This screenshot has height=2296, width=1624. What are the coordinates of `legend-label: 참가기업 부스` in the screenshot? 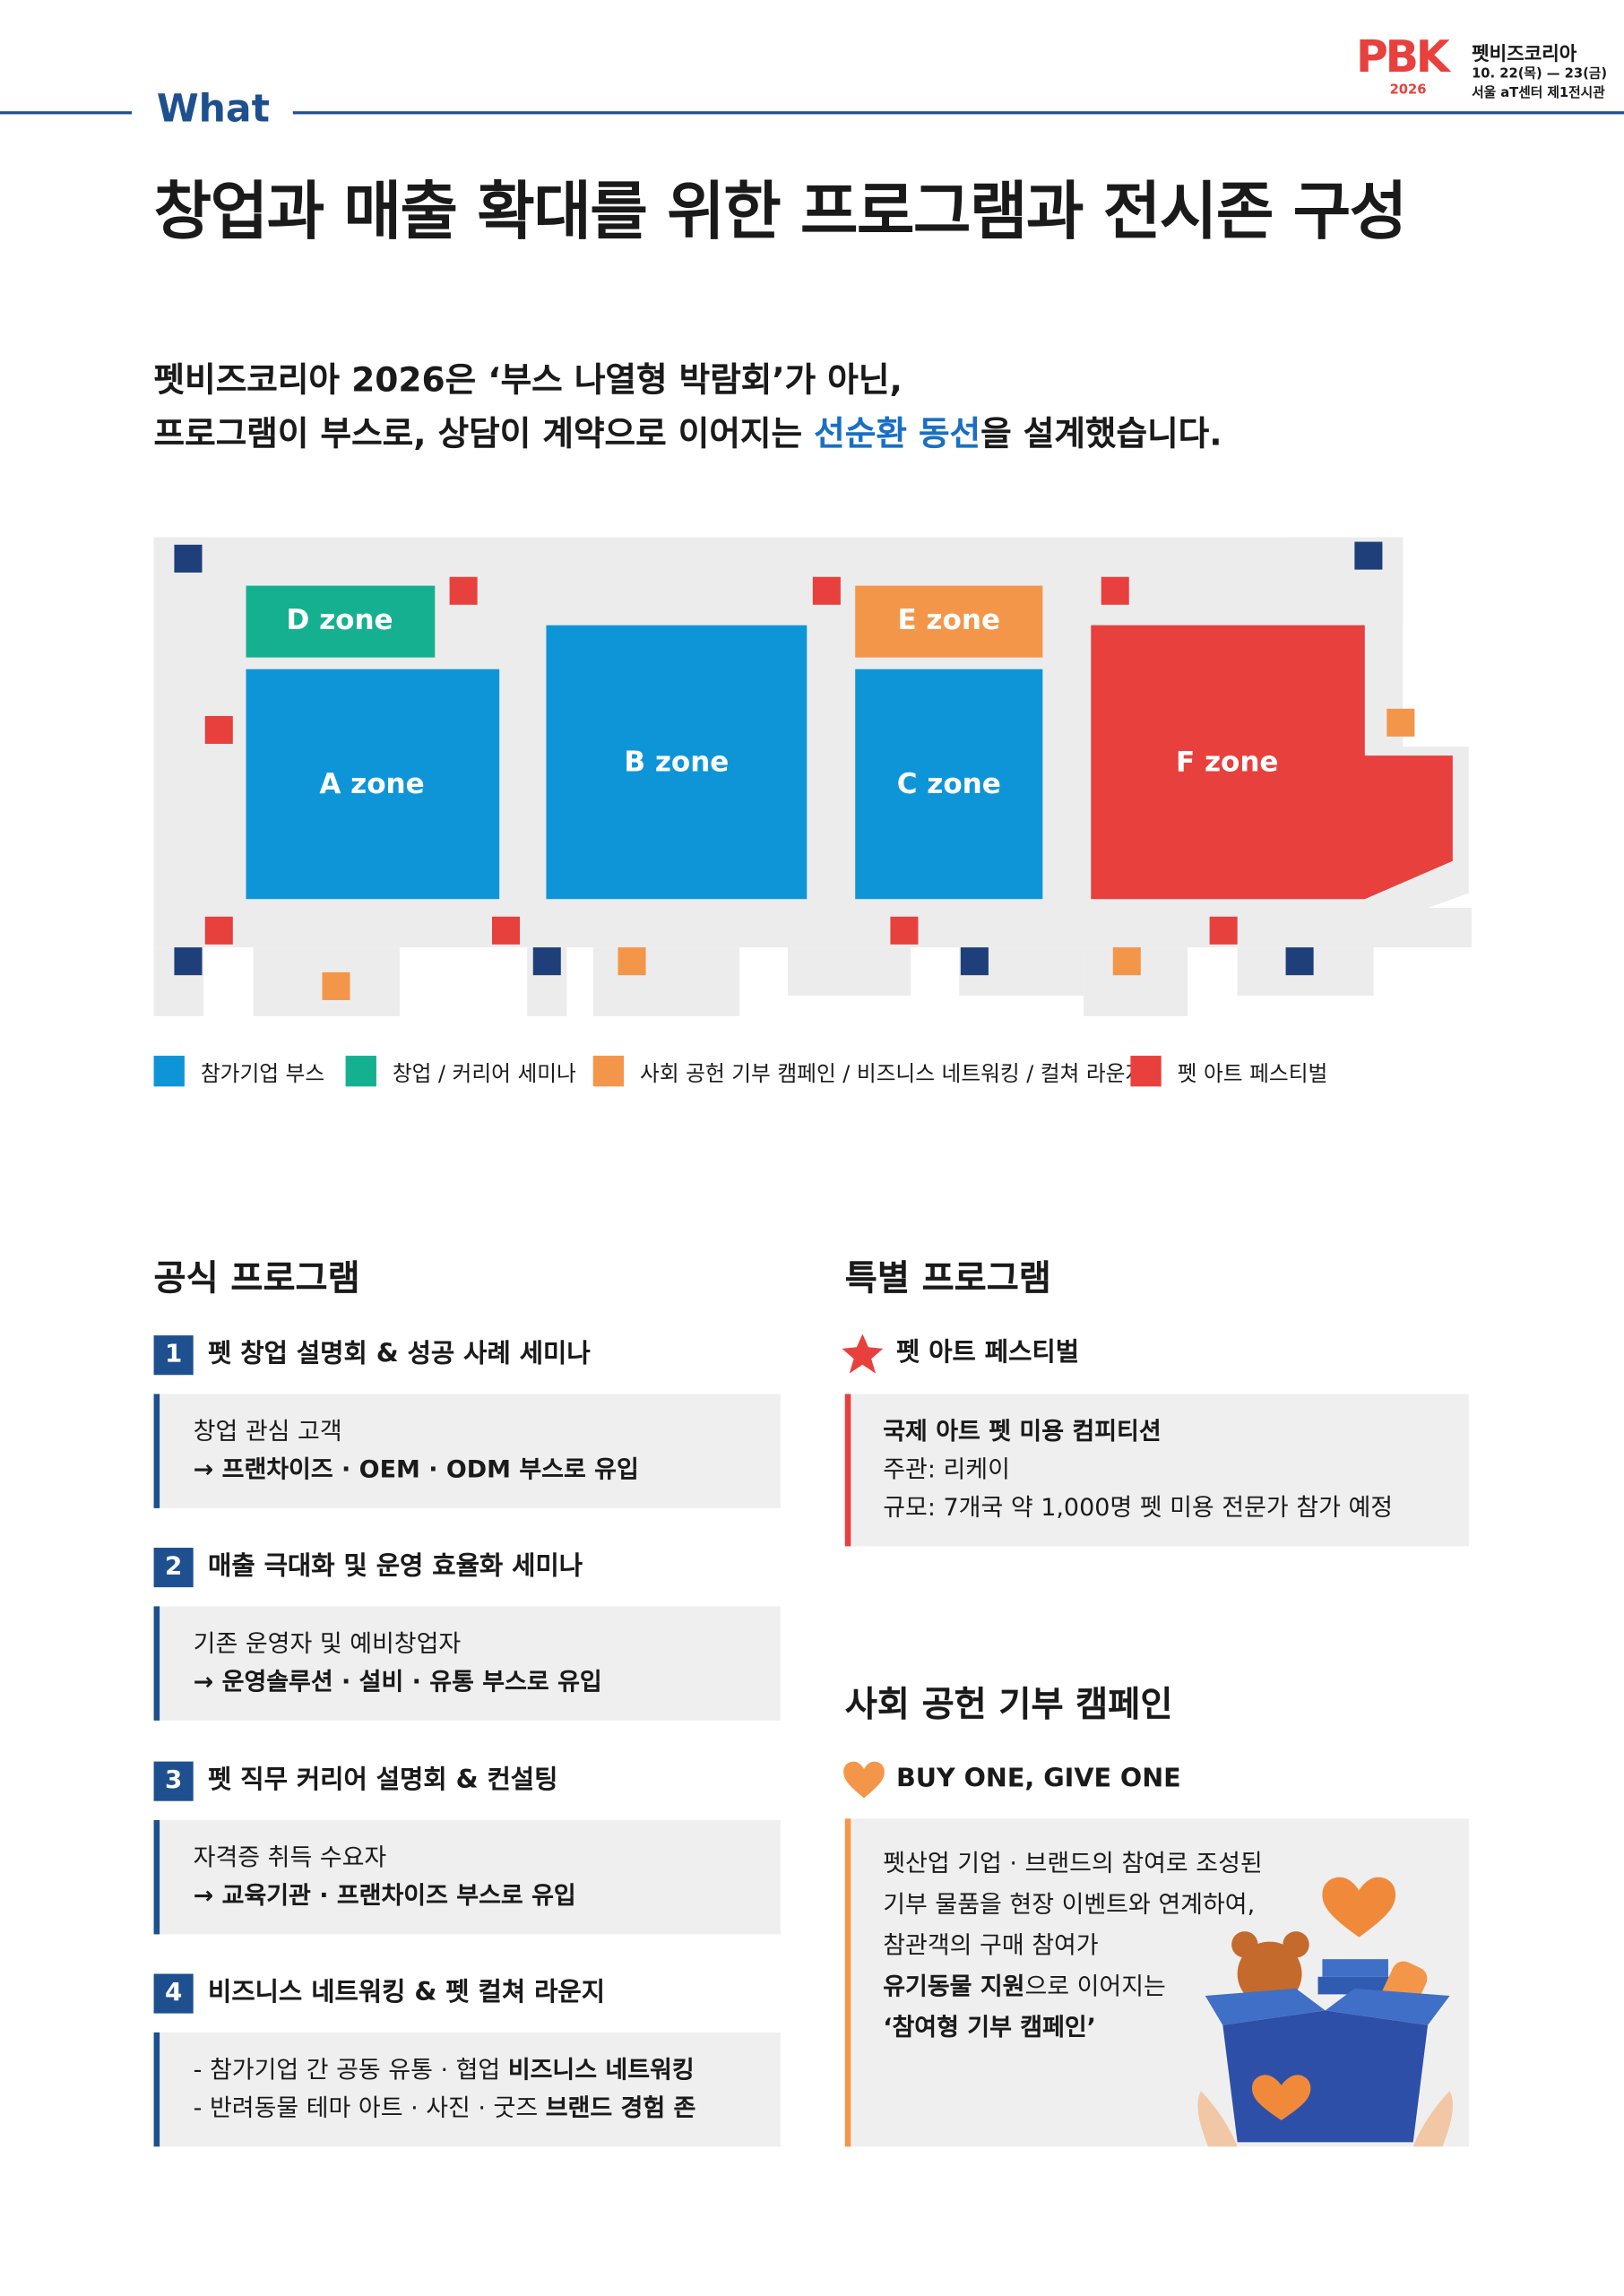 It's located at (263, 1075).